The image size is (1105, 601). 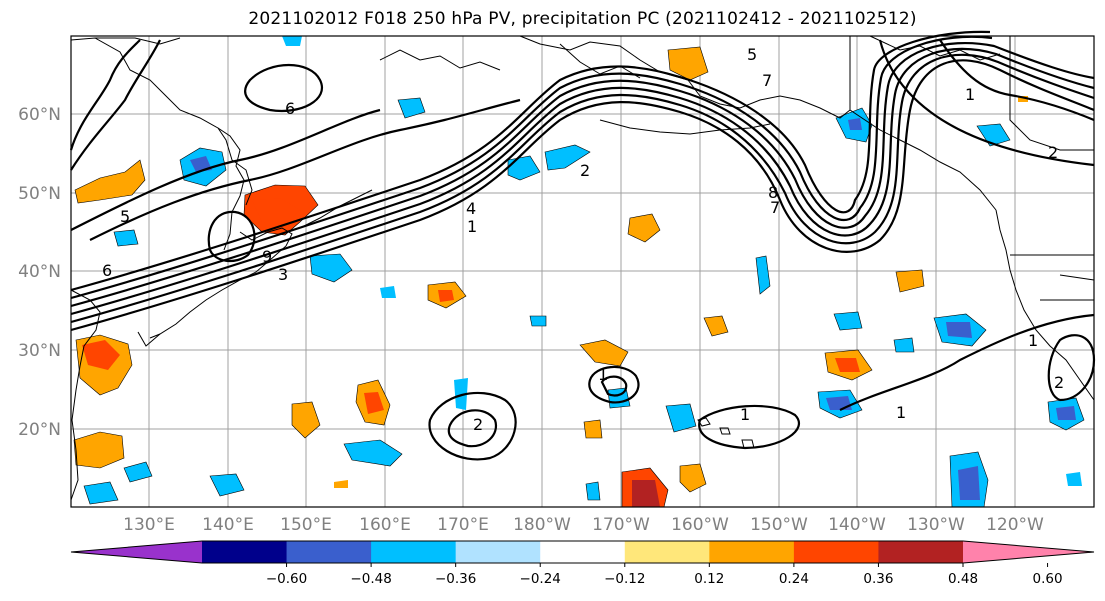 I want to click on lon-label: 130°E, so click(x=149, y=525).